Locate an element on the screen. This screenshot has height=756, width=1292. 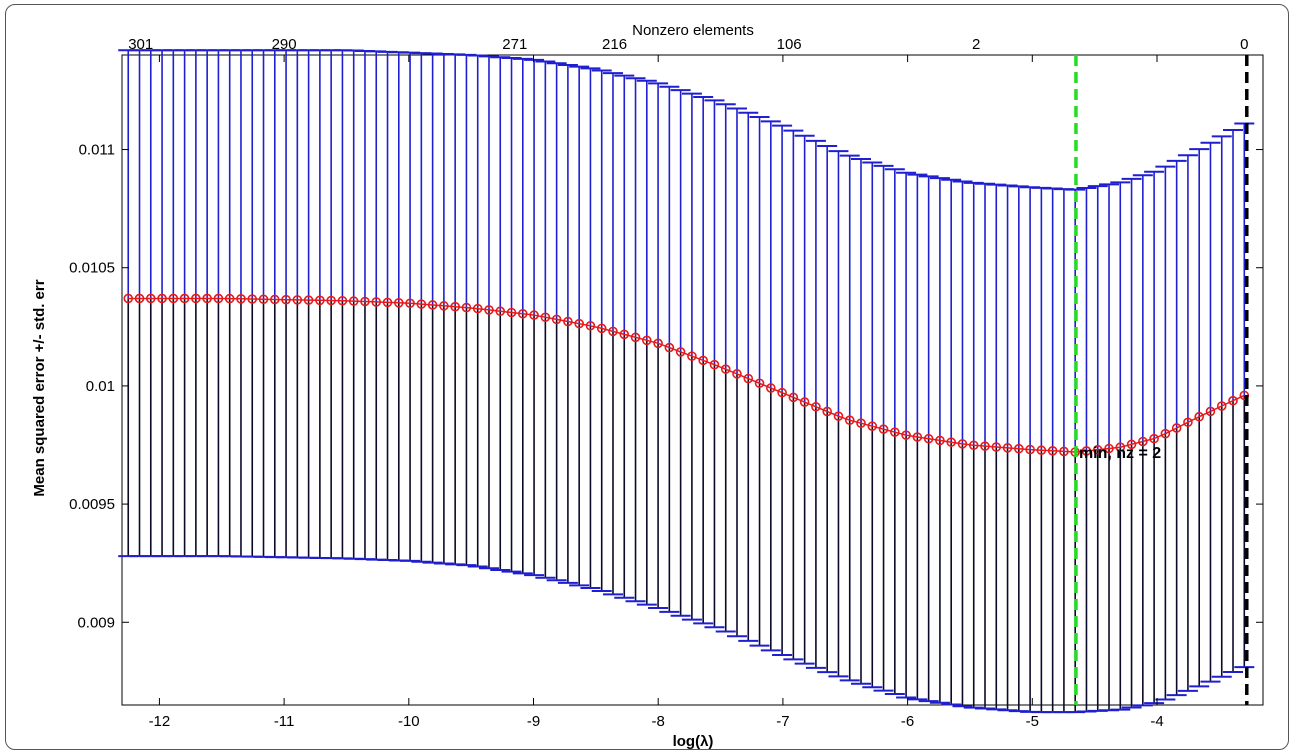
x-tick-label: -7 is located at coordinates (782, 721).